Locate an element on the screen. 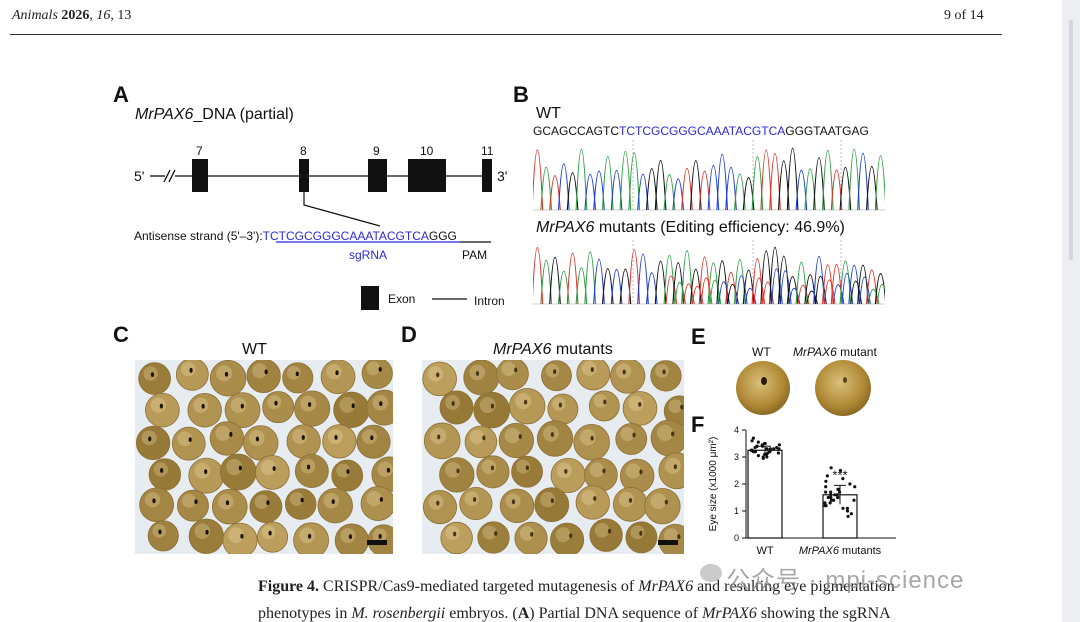 This screenshot has width=1080, height=622. scrollbar-thumb is located at coordinates (1071, 140).